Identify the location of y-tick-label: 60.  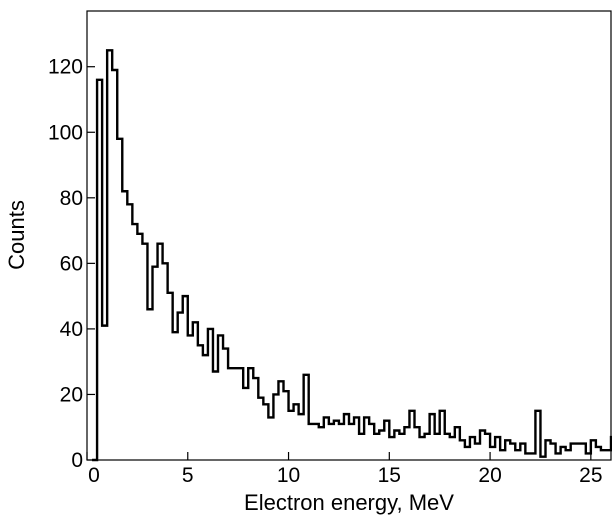
(71, 263).